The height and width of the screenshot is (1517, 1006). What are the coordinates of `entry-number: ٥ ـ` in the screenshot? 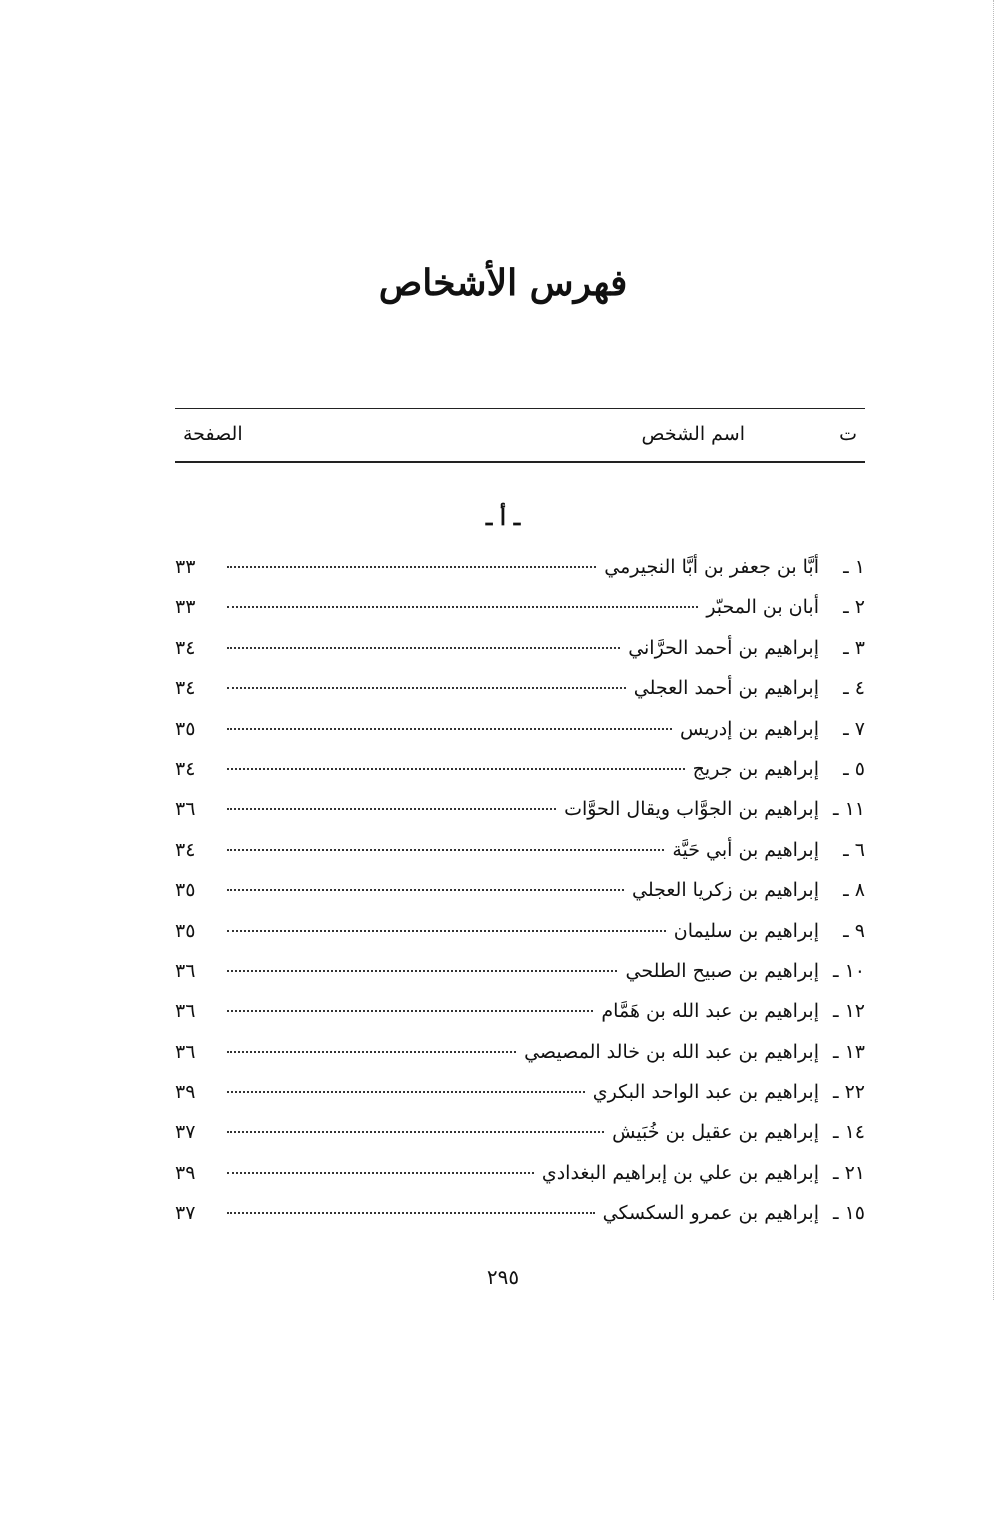 It's located at (854, 768).